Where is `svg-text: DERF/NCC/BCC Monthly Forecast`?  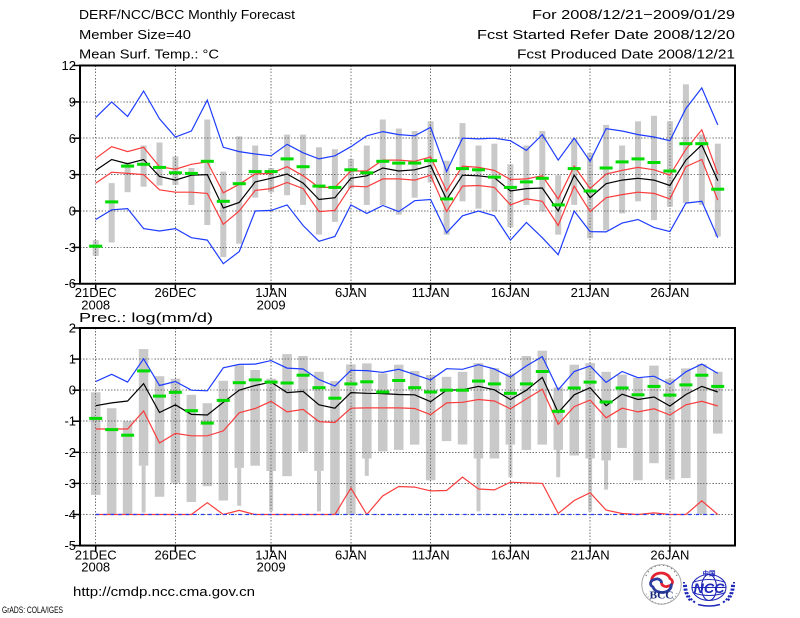
svg-text: DERF/NCC/BCC Monthly Forecast is located at coordinates (187, 14).